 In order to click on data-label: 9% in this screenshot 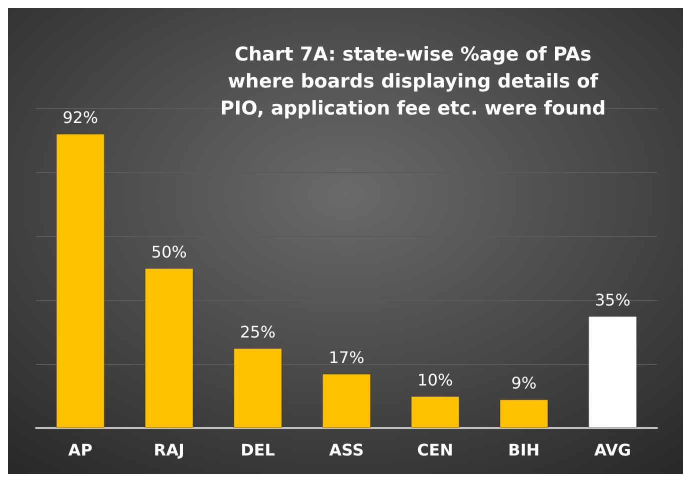, I will do `click(524, 383)`.